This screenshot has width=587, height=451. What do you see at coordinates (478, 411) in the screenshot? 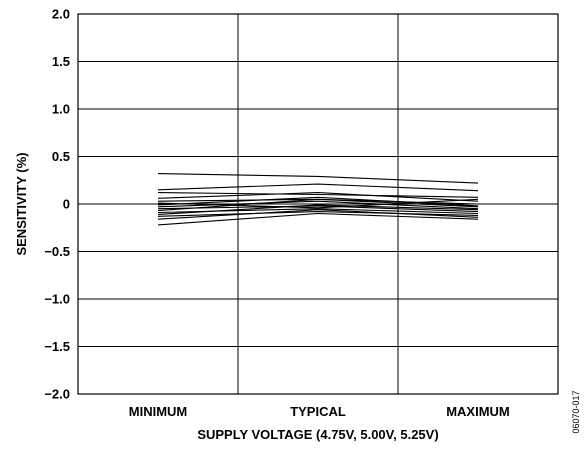
I see `x-tick-label: MAXIMUM` at bounding box center [478, 411].